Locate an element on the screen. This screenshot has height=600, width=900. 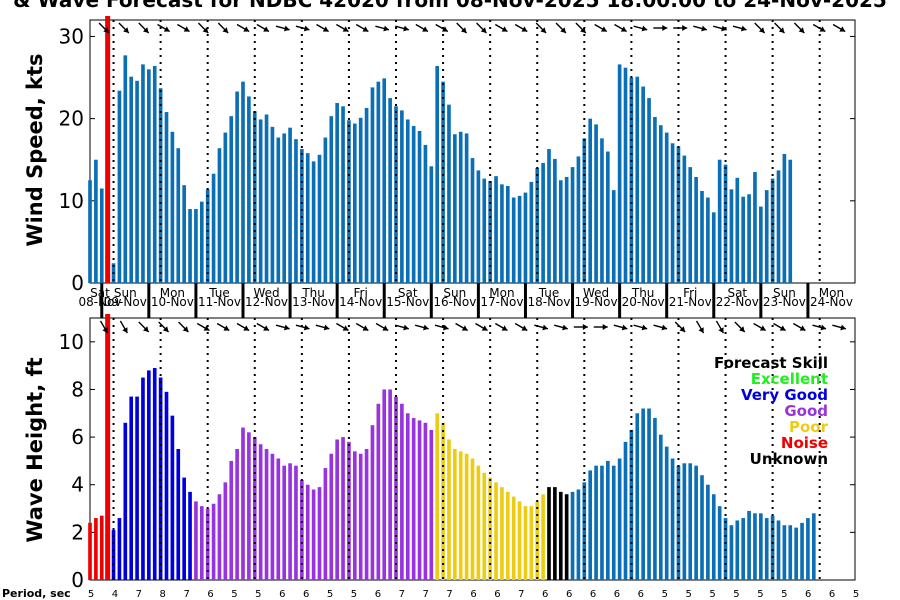
date-label: 24-Nov is located at coordinates (831, 302).